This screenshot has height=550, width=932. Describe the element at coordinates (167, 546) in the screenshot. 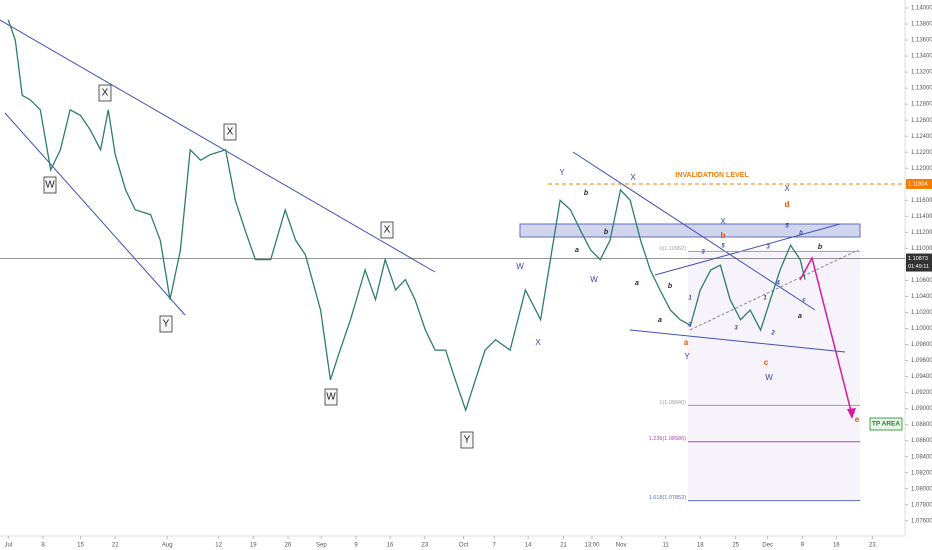

I see `x-tick-label: Aug` at that location.